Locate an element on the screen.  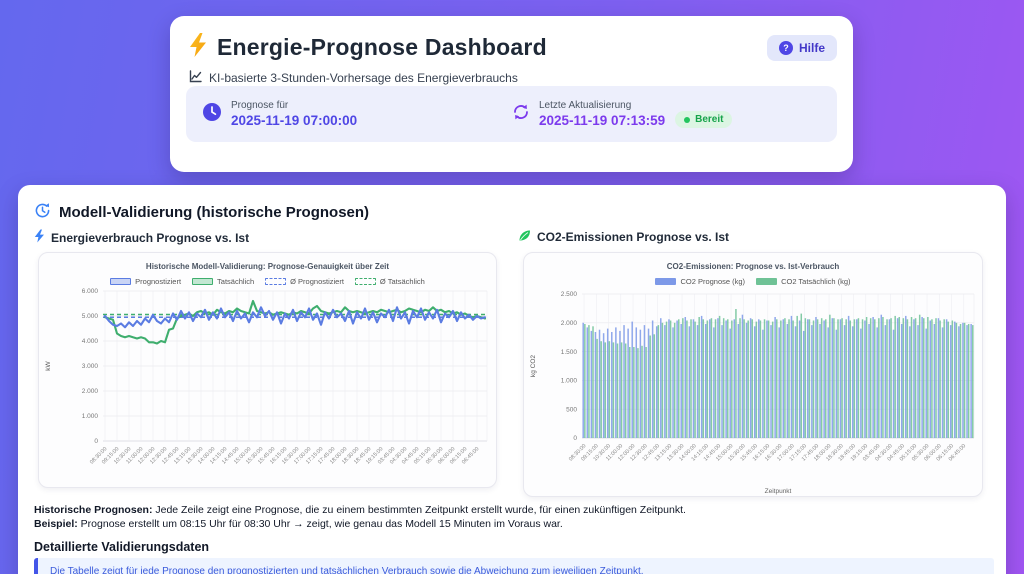
svg-text: 500 is located at coordinates (571, 409).